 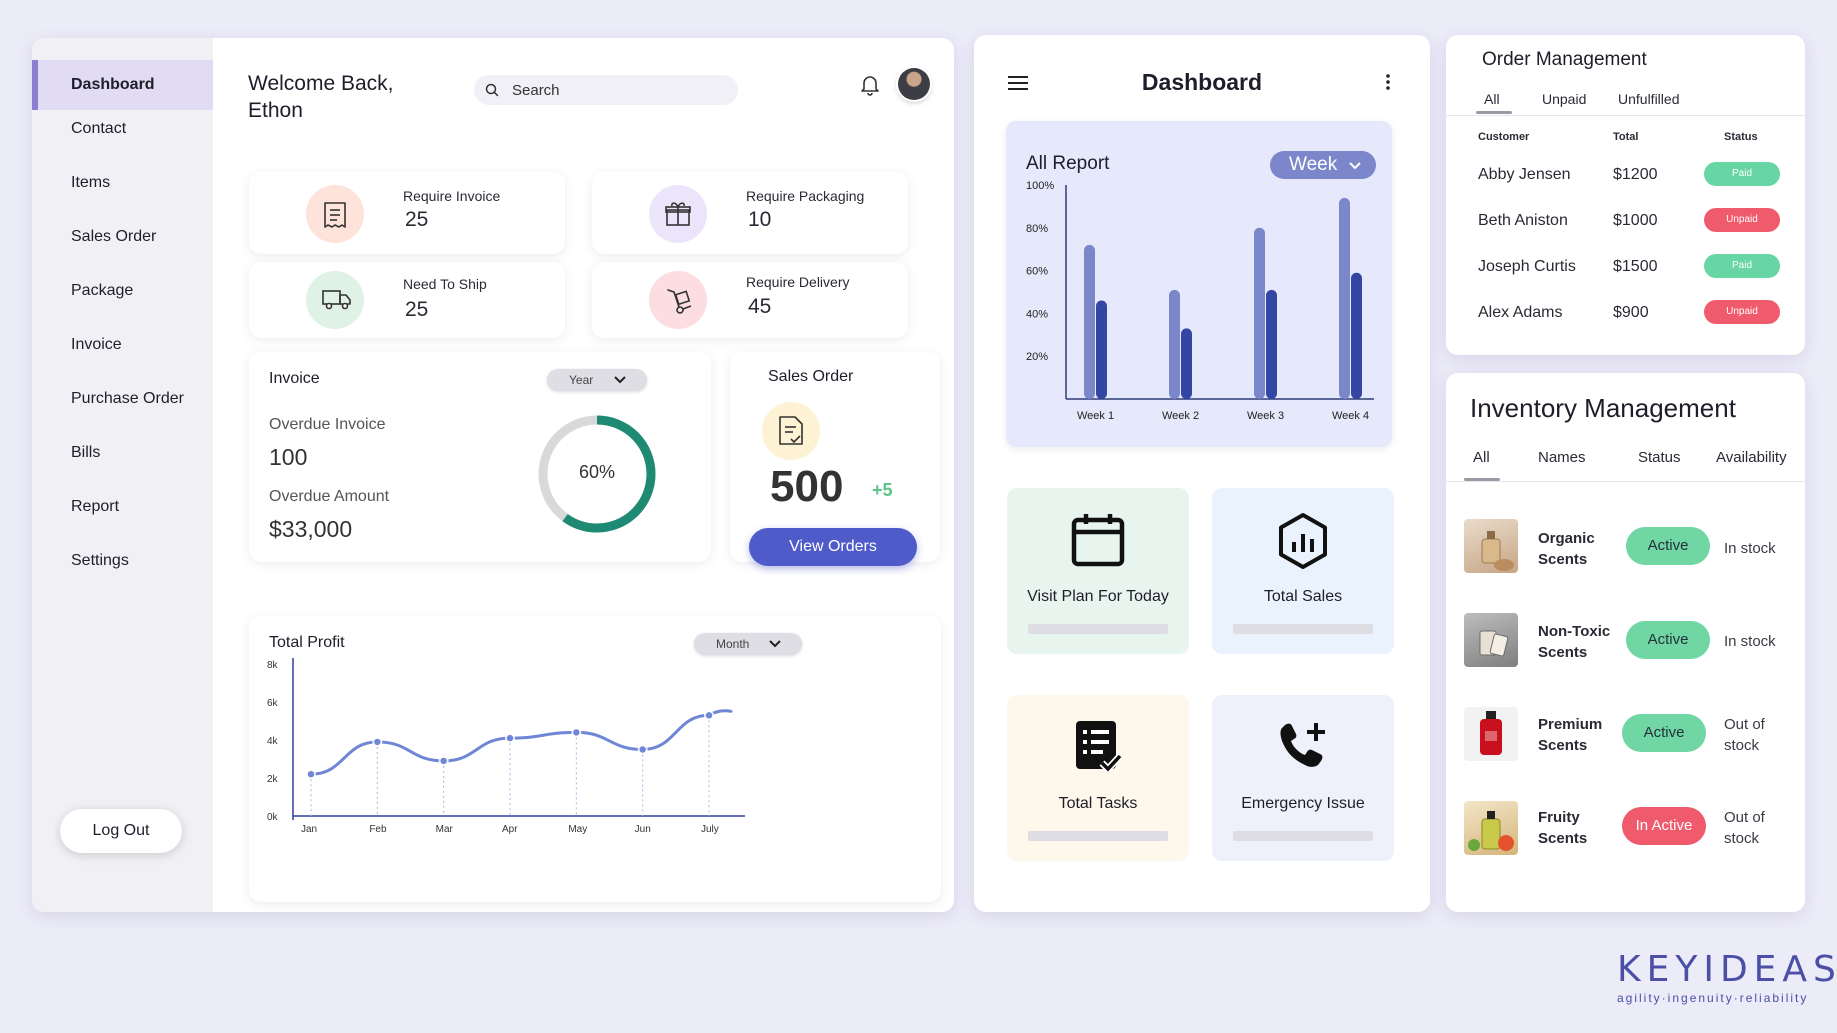 What do you see at coordinates (870, 85) in the screenshot?
I see `notification-bell-icon` at bounding box center [870, 85].